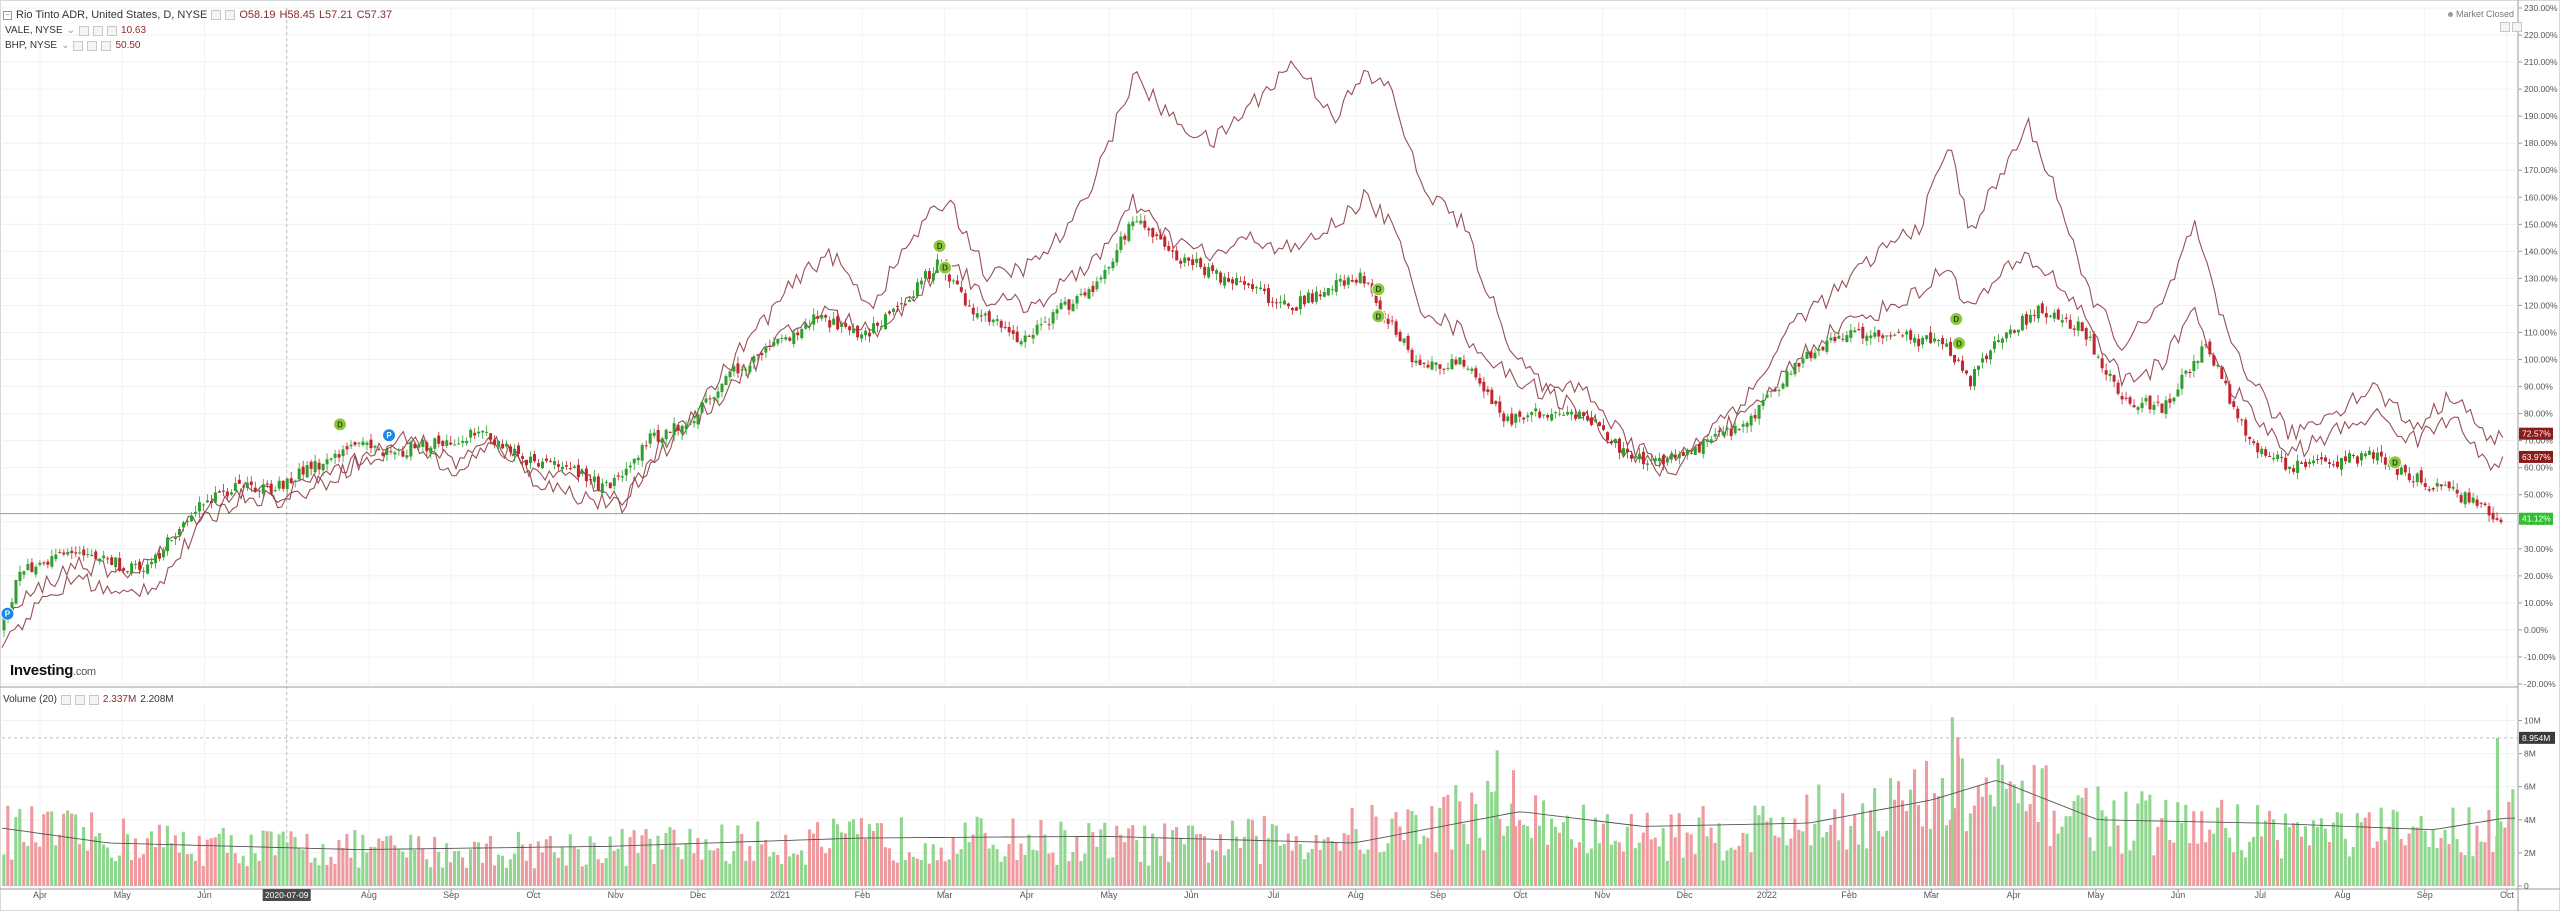 This screenshot has height=916, width=2560. Describe the element at coordinates (1438, 895) in the screenshot. I see `x-tick-label: Sep` at that location.